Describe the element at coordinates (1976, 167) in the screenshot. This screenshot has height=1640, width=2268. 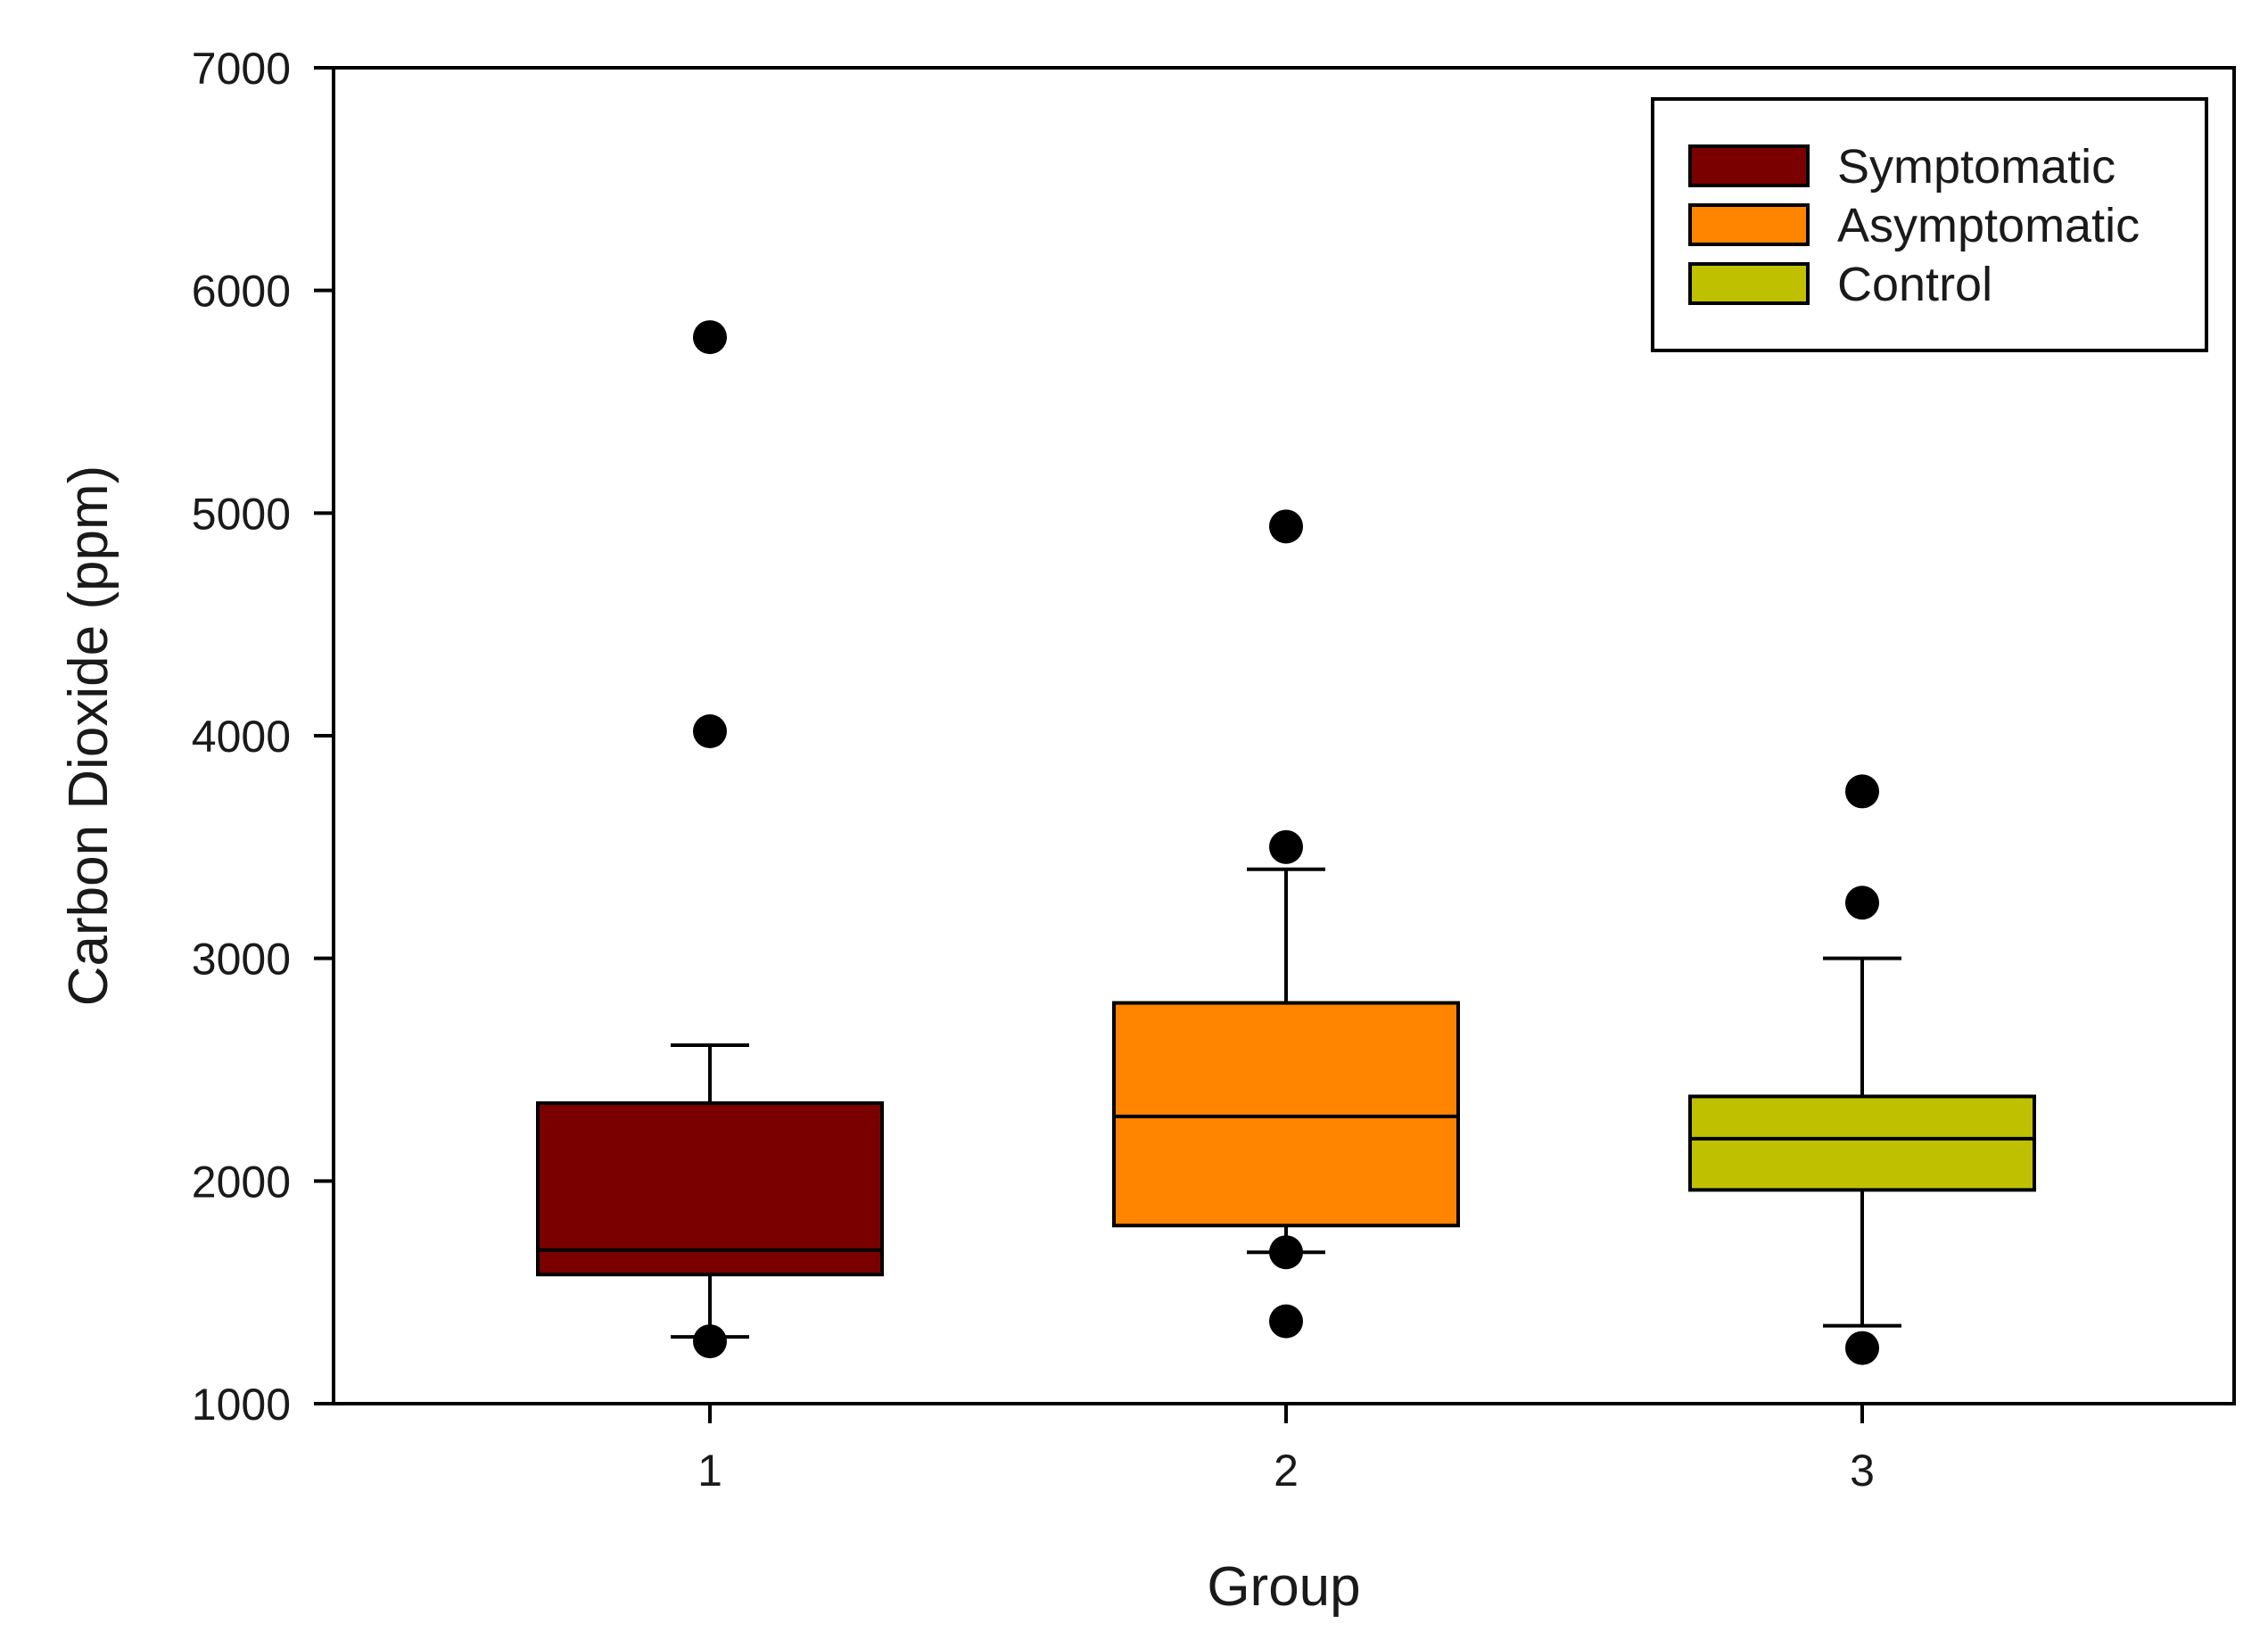
I see `legend-label-symptomatic: Symptomatic` at that location.